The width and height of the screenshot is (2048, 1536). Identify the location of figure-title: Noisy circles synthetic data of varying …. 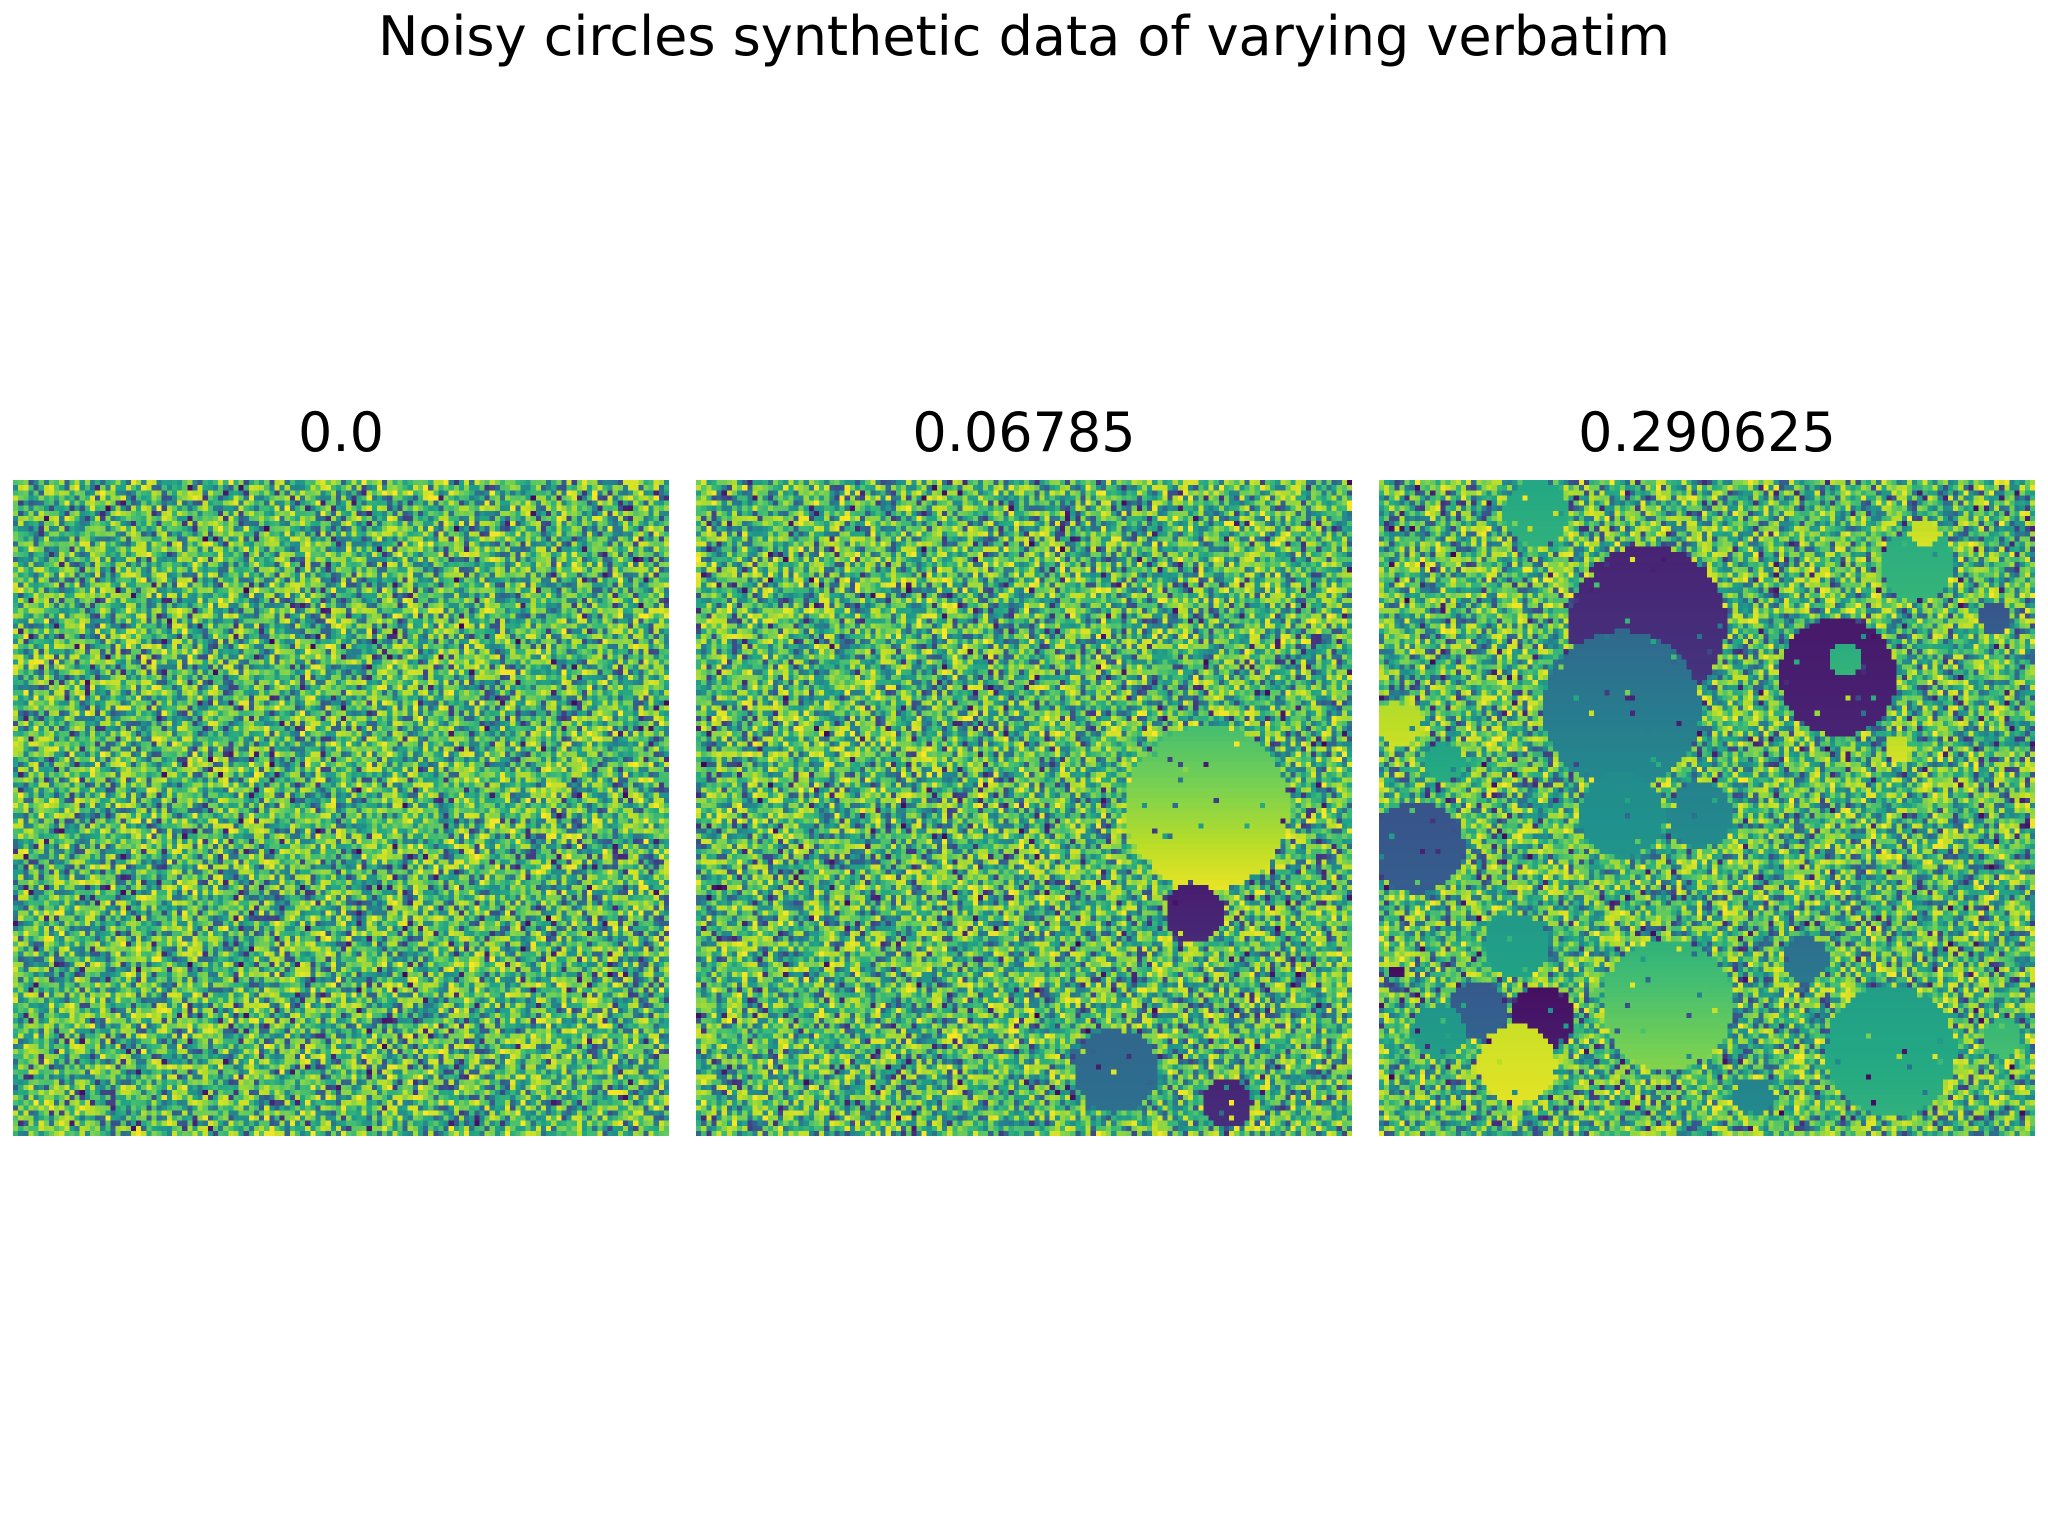
(1024, 36).